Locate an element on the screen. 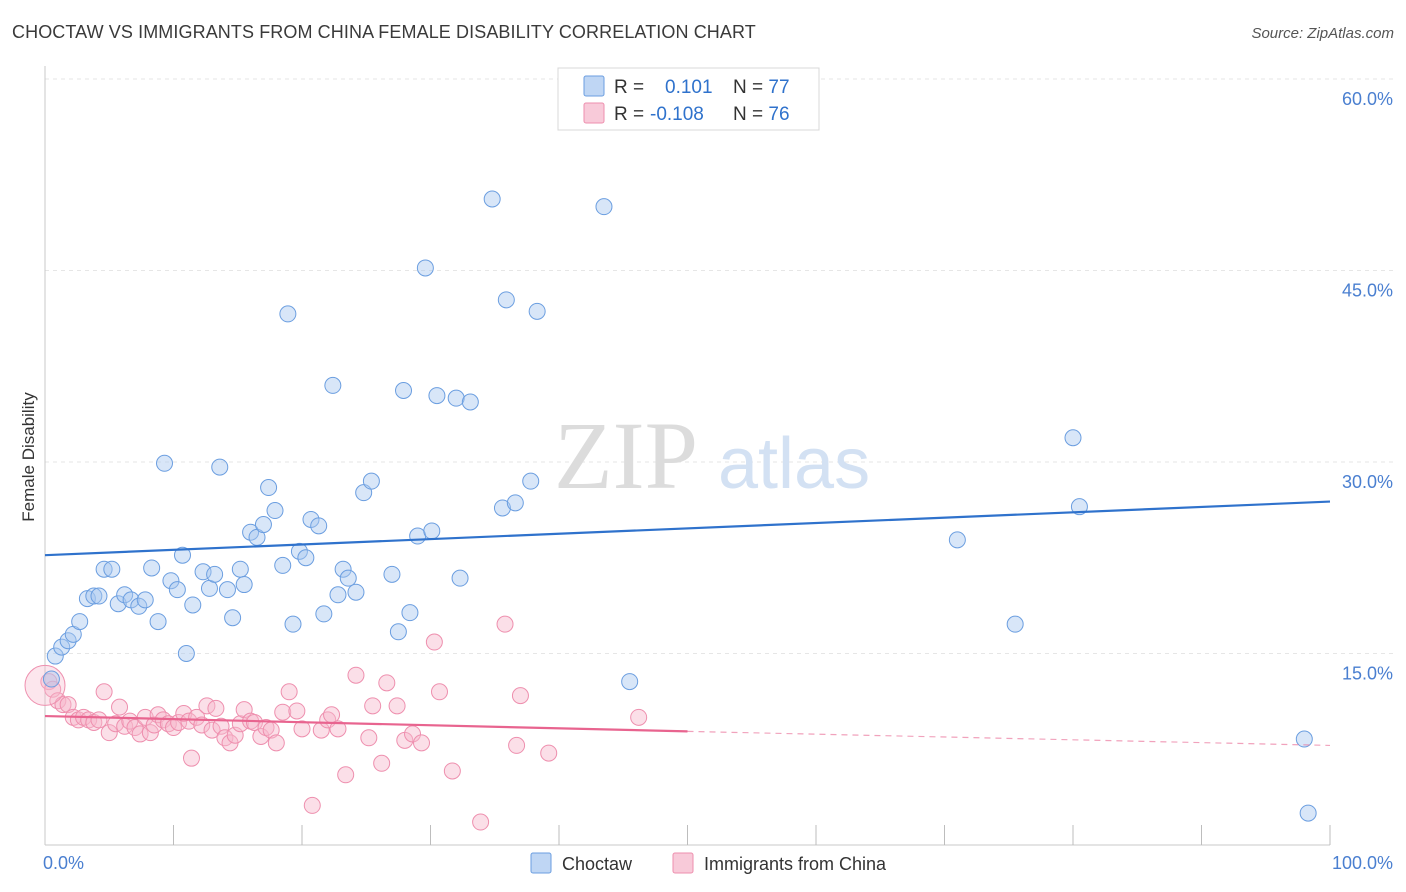  watermark-atlas-text: atlas is located at coordinates (794, 464).